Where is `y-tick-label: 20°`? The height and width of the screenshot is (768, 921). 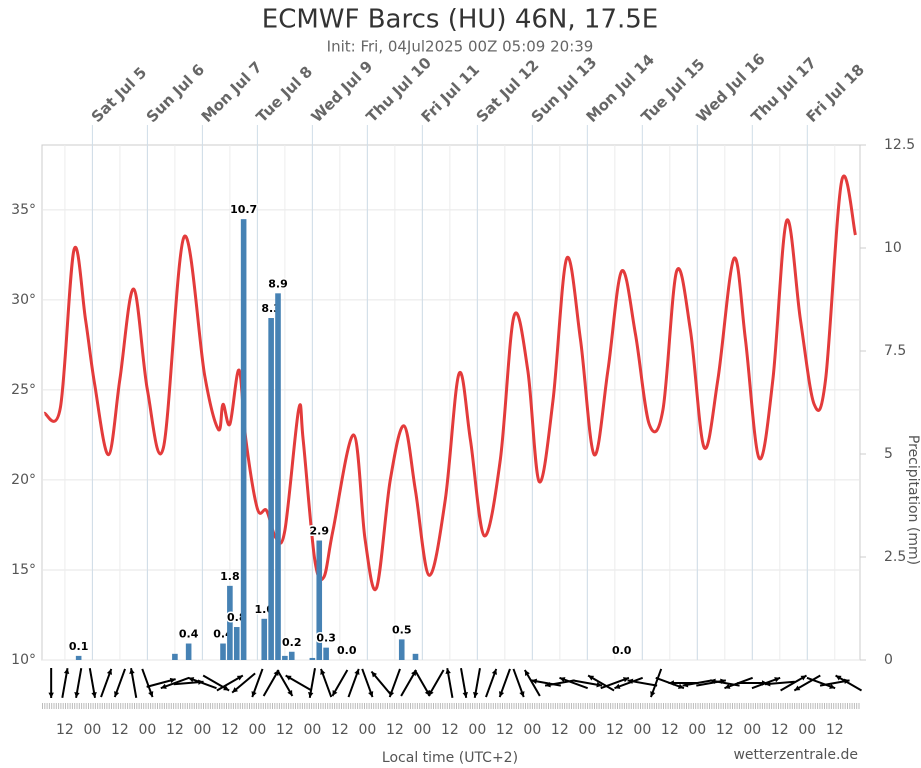
y-tick-label: 20° is located at coordinates (23, 480).